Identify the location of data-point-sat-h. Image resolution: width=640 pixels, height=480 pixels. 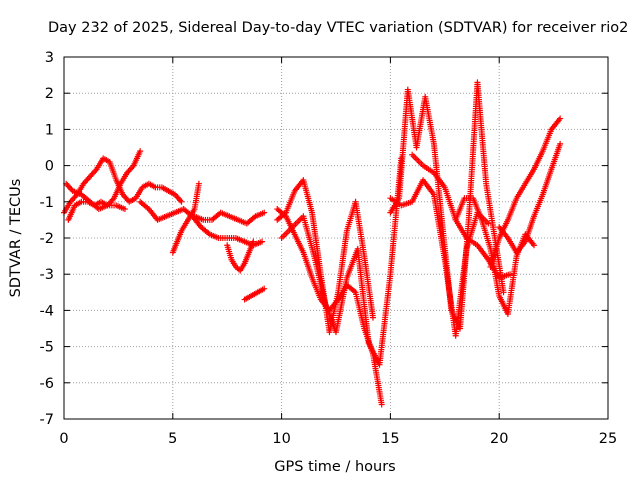
(264, 288).